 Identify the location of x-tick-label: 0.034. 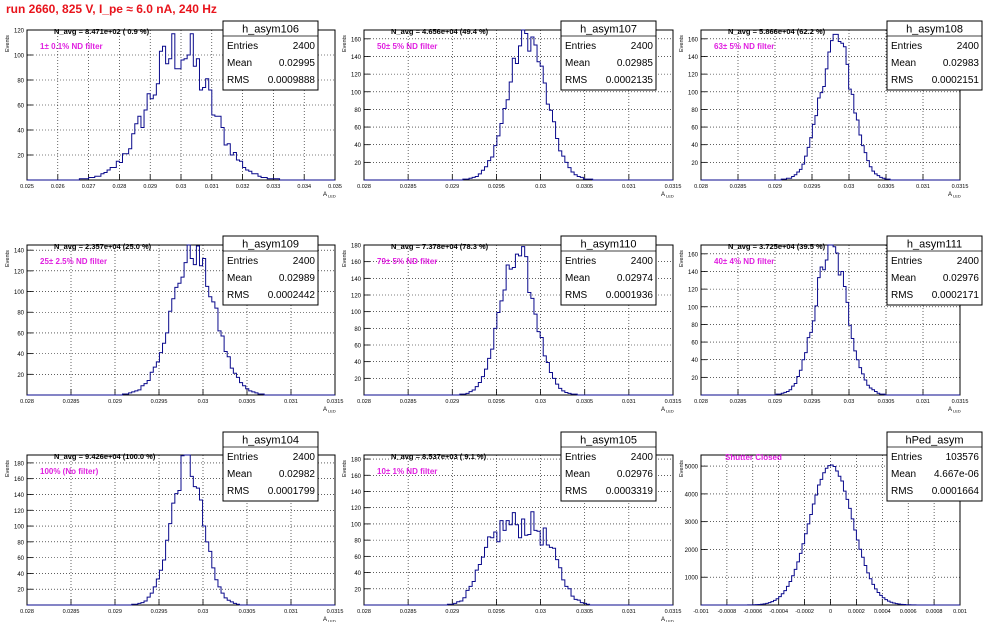
(304, 187).